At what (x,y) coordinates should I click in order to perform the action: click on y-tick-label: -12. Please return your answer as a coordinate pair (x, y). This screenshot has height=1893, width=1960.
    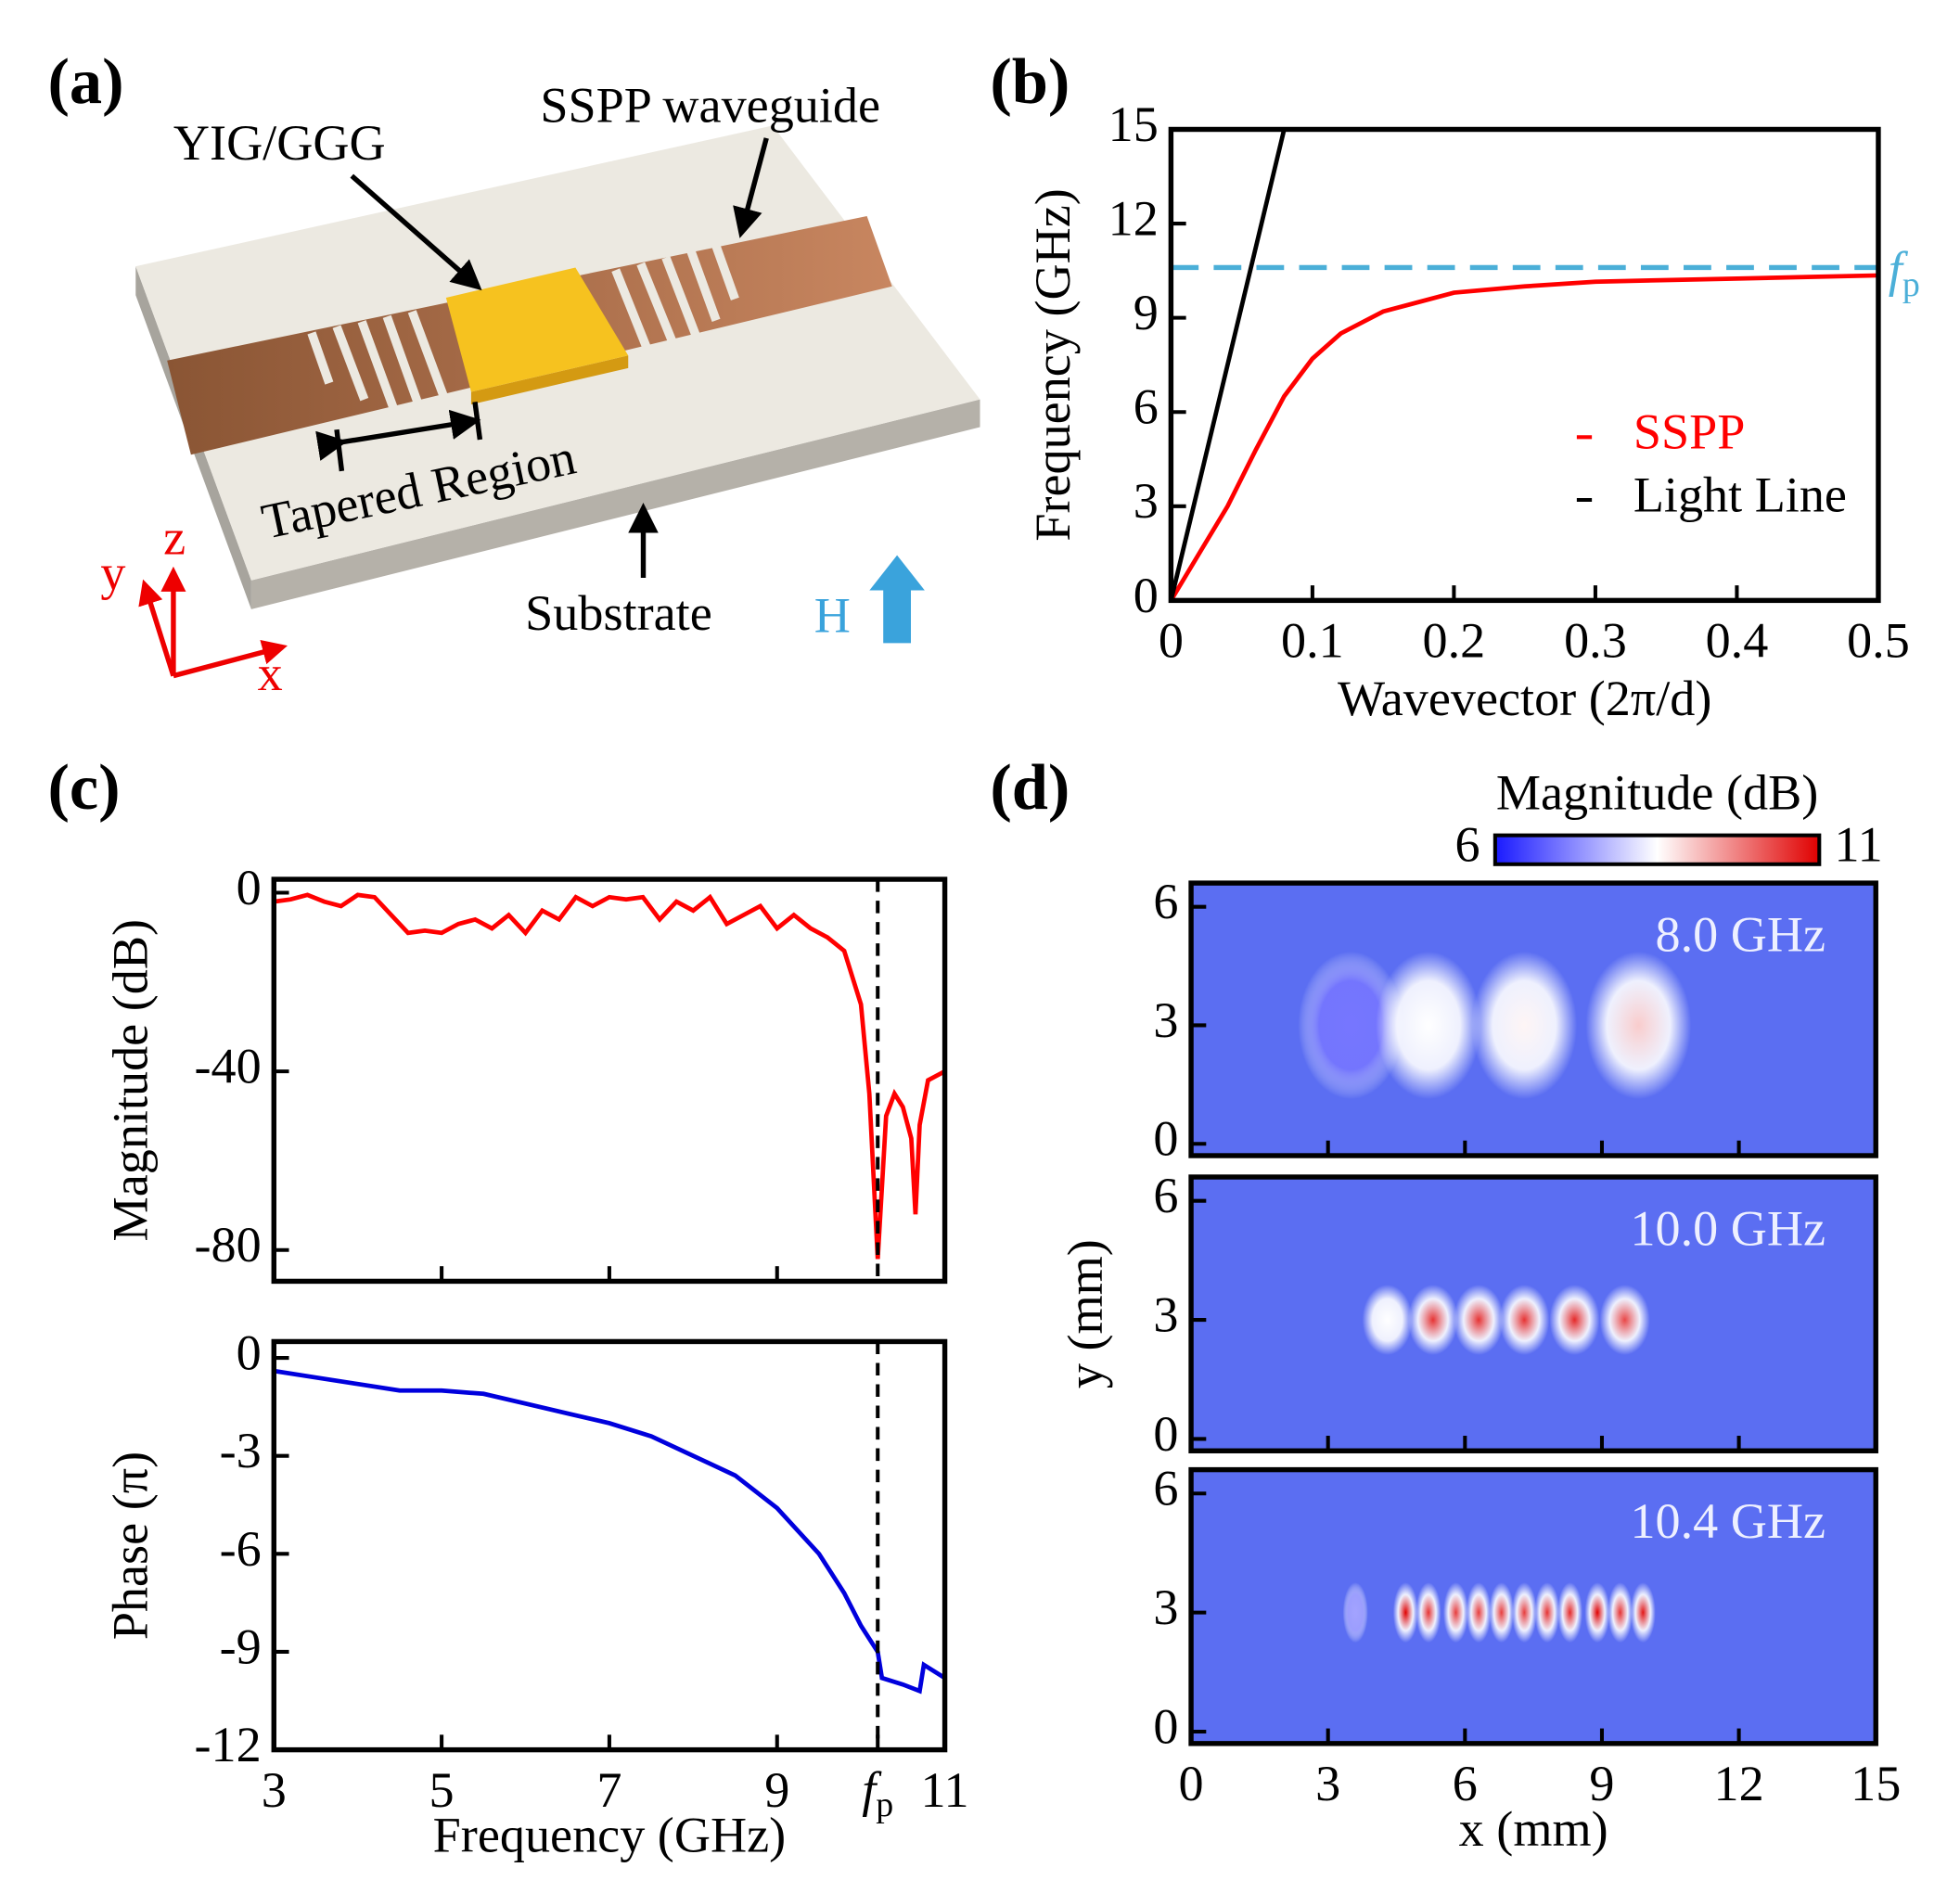
    Looking at the image, I should click on (229, 1744).